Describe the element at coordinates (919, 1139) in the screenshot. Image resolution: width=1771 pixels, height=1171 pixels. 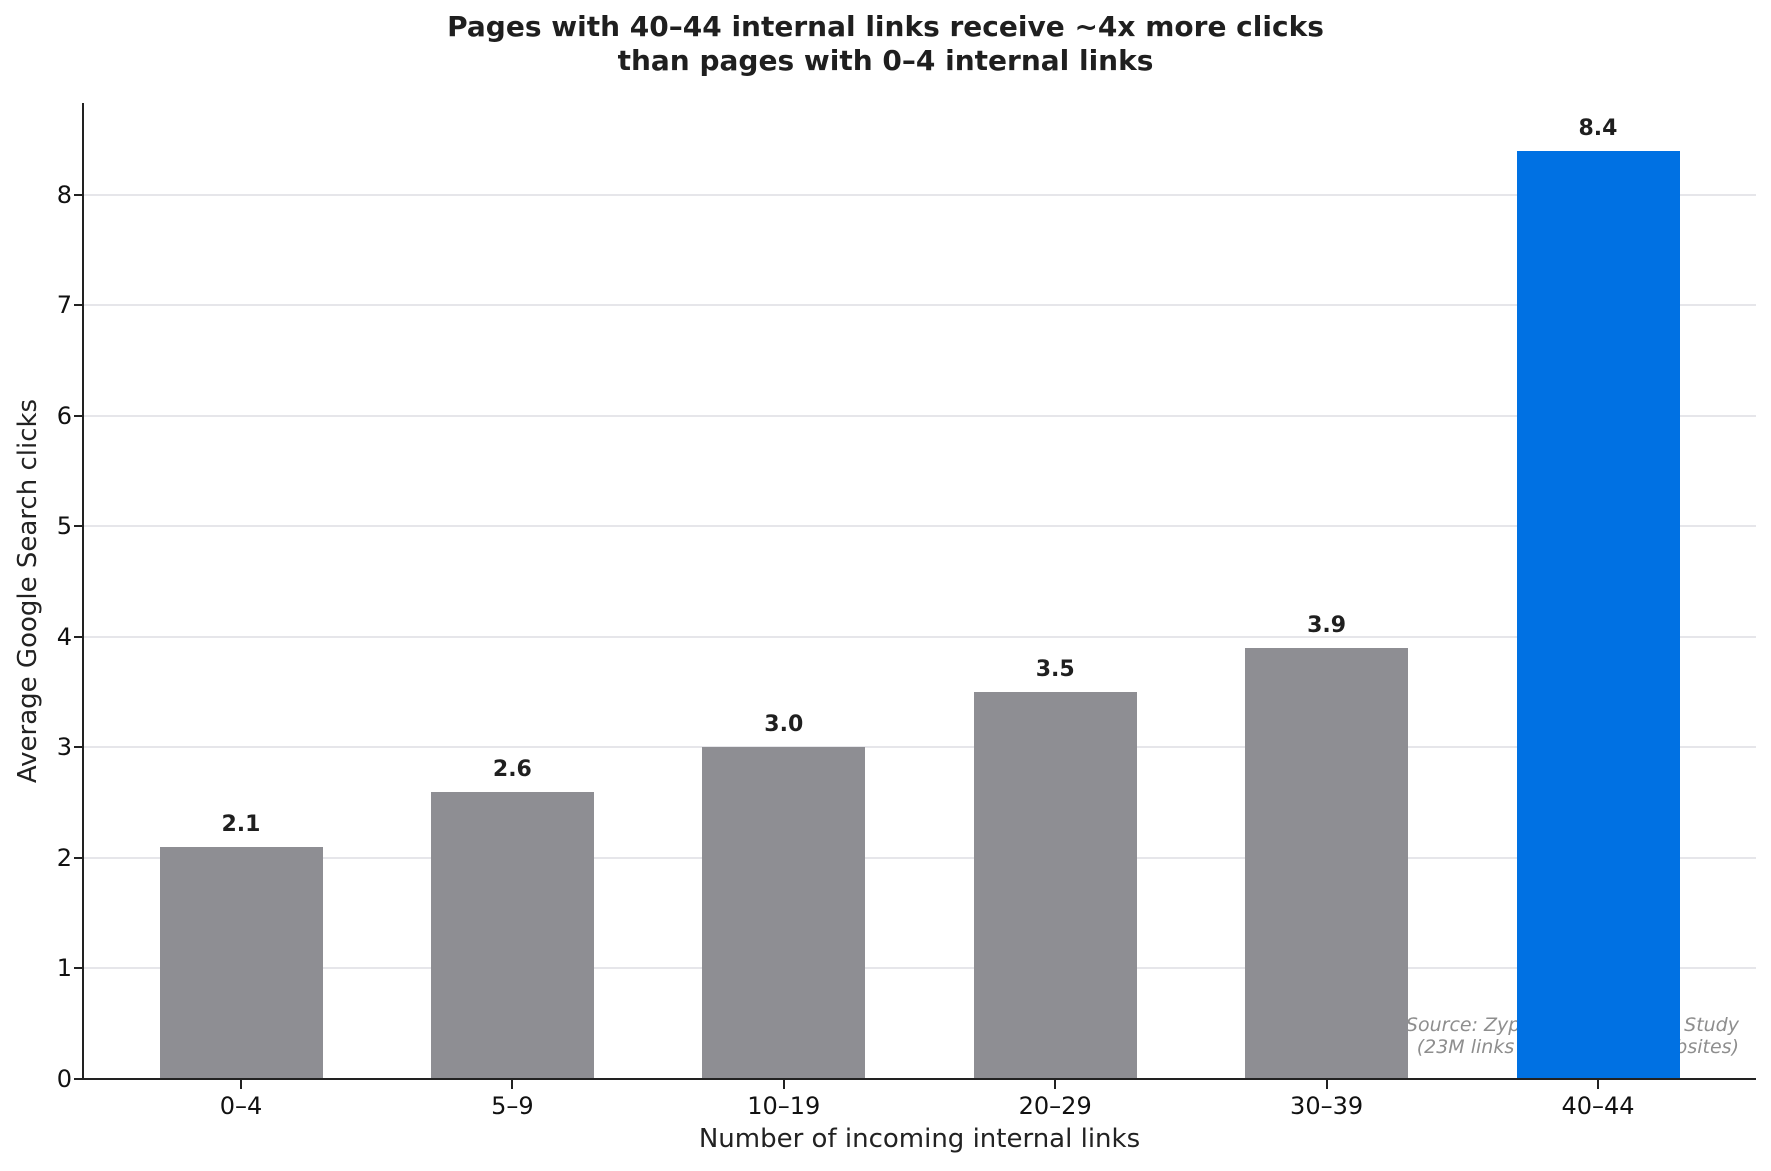
I see `x-axis-label: Number of incoming internal links` at that location.